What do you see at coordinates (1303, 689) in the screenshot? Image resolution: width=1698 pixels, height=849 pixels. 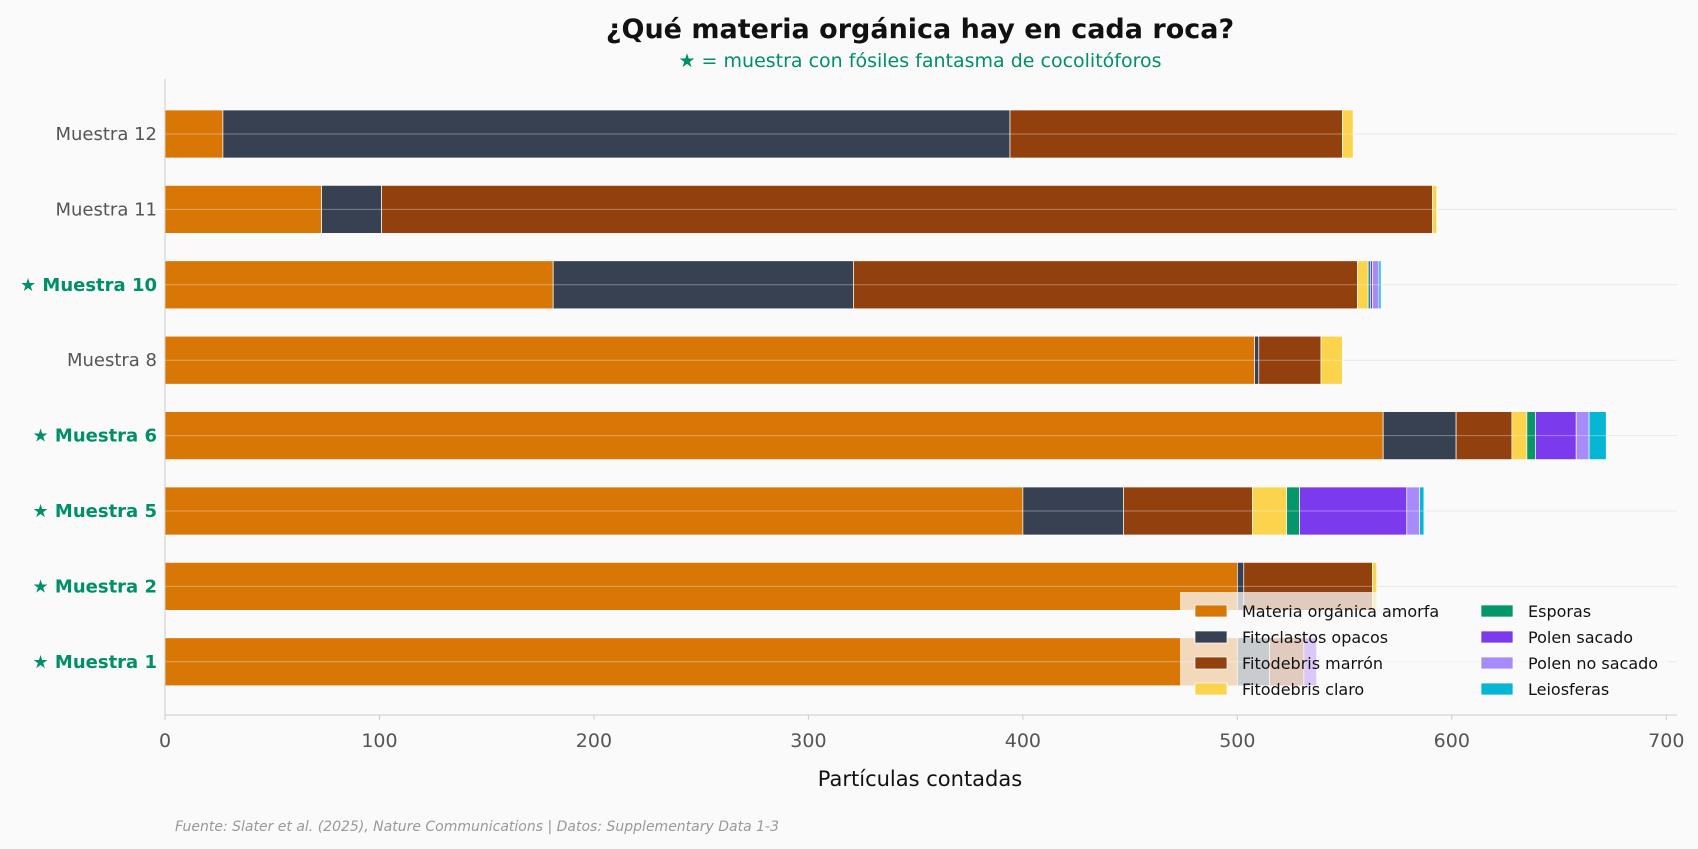 I see `legend-label: Fitodebris claro` at bounding box center [1303, 689].